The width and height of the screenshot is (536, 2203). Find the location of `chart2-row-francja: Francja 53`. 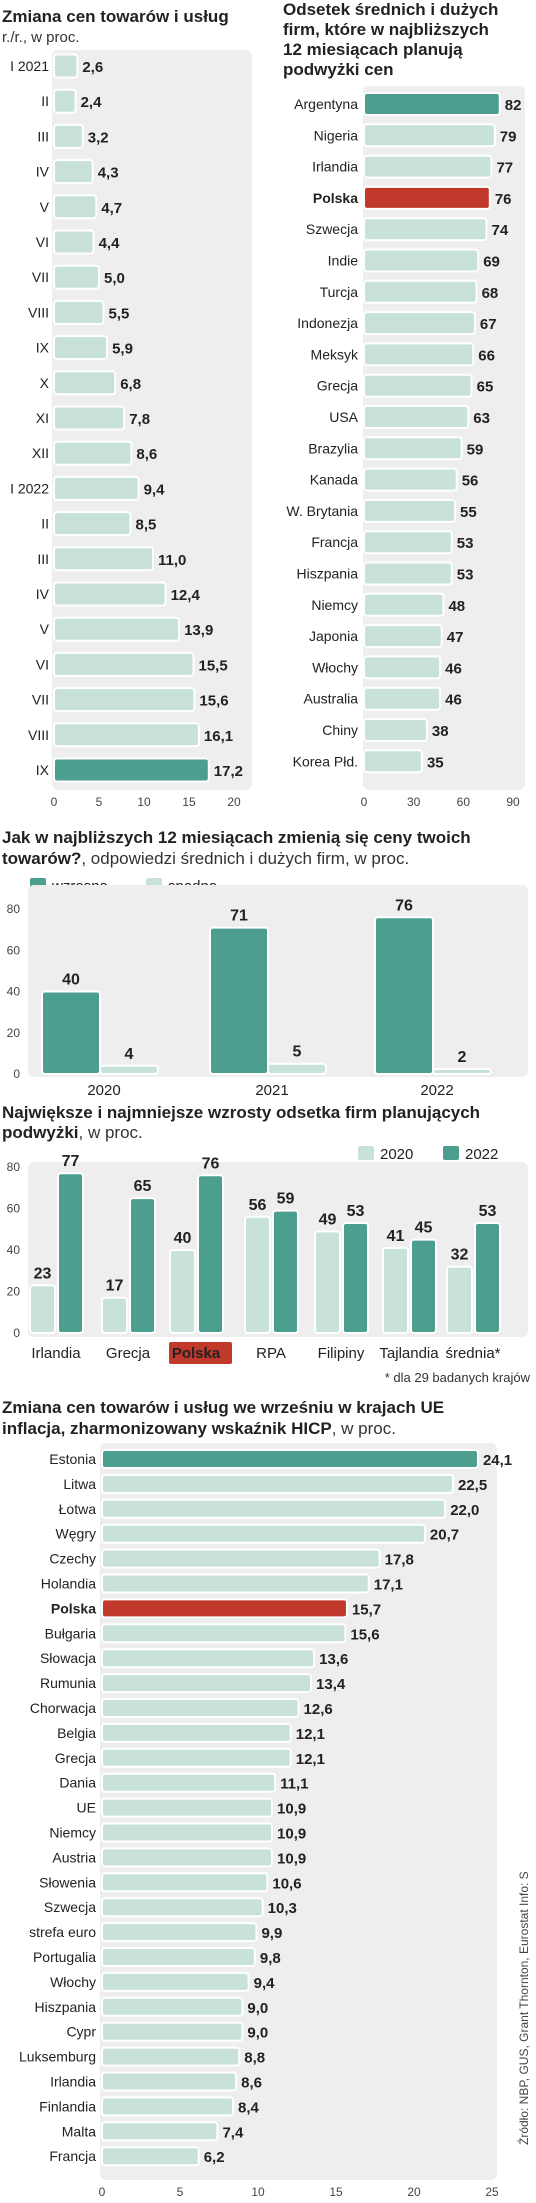

chart2-row-francja: Francja 53 is located at coordinates (392, 542).